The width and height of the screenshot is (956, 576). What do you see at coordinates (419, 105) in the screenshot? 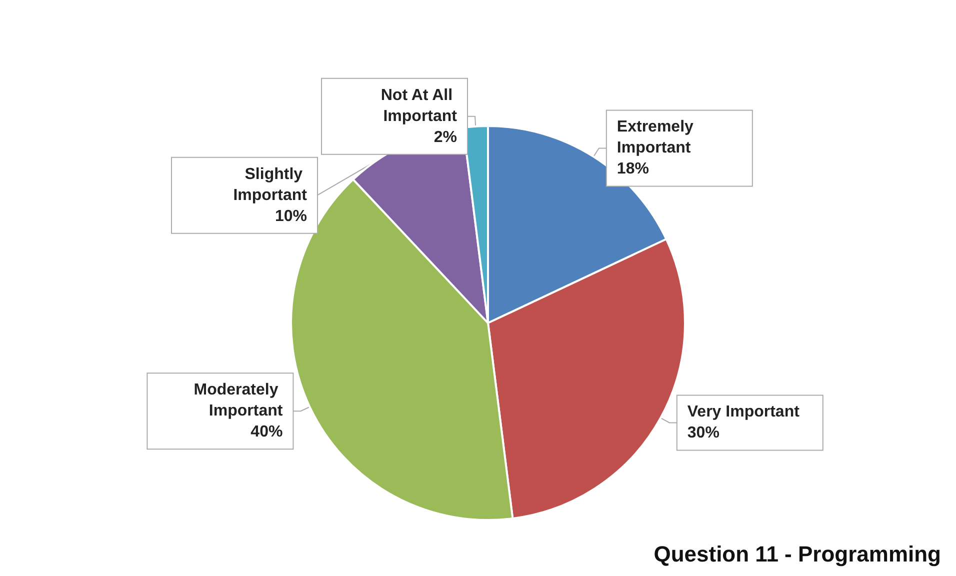
I see `slice-label: Not At All Important` at bounding box center [419, 105].